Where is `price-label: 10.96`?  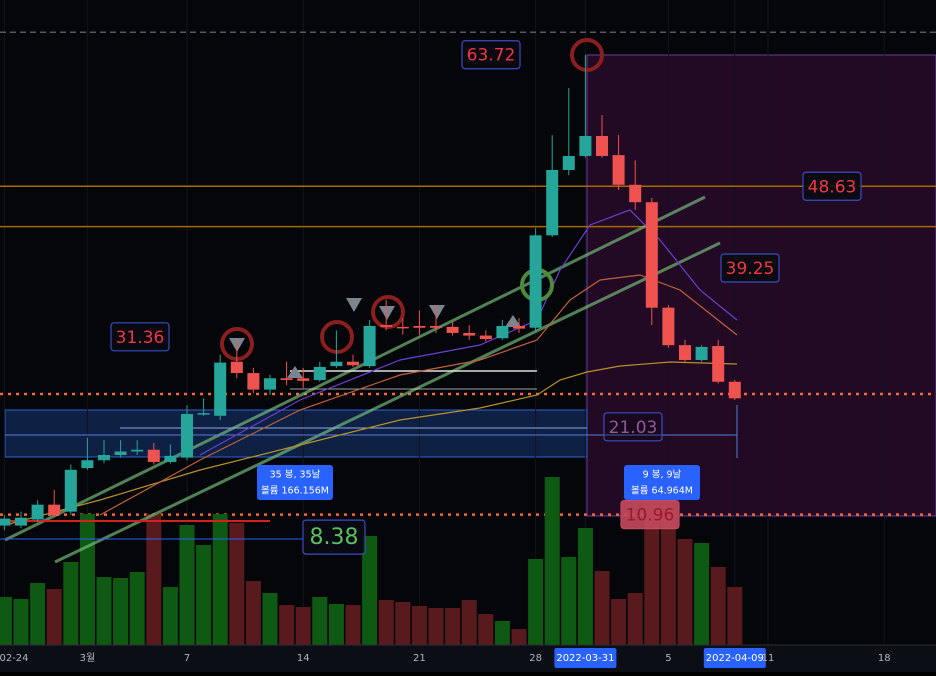
price-label: 10.96 is located at coordinates (650, 516).